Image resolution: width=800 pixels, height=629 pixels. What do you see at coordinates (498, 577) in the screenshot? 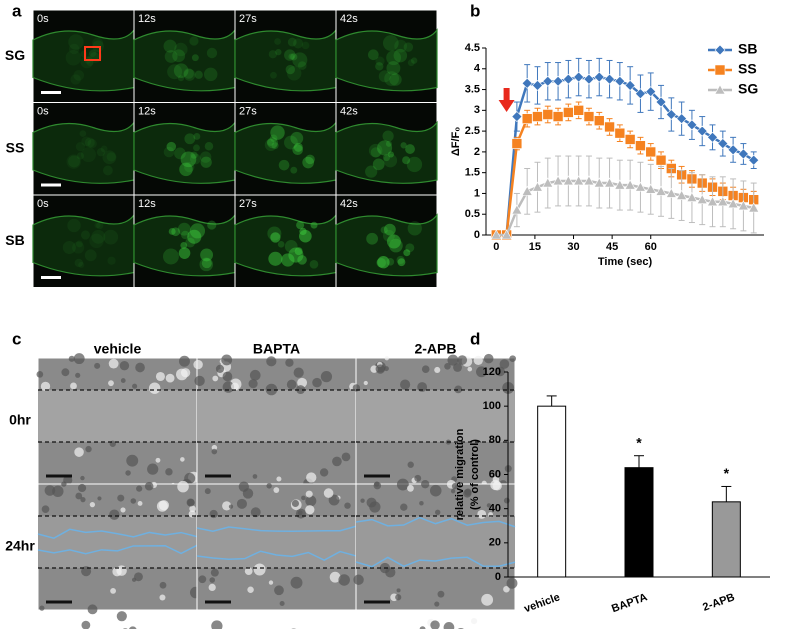
I see `y-tick-label: 0` at bounding box center [498, 577].